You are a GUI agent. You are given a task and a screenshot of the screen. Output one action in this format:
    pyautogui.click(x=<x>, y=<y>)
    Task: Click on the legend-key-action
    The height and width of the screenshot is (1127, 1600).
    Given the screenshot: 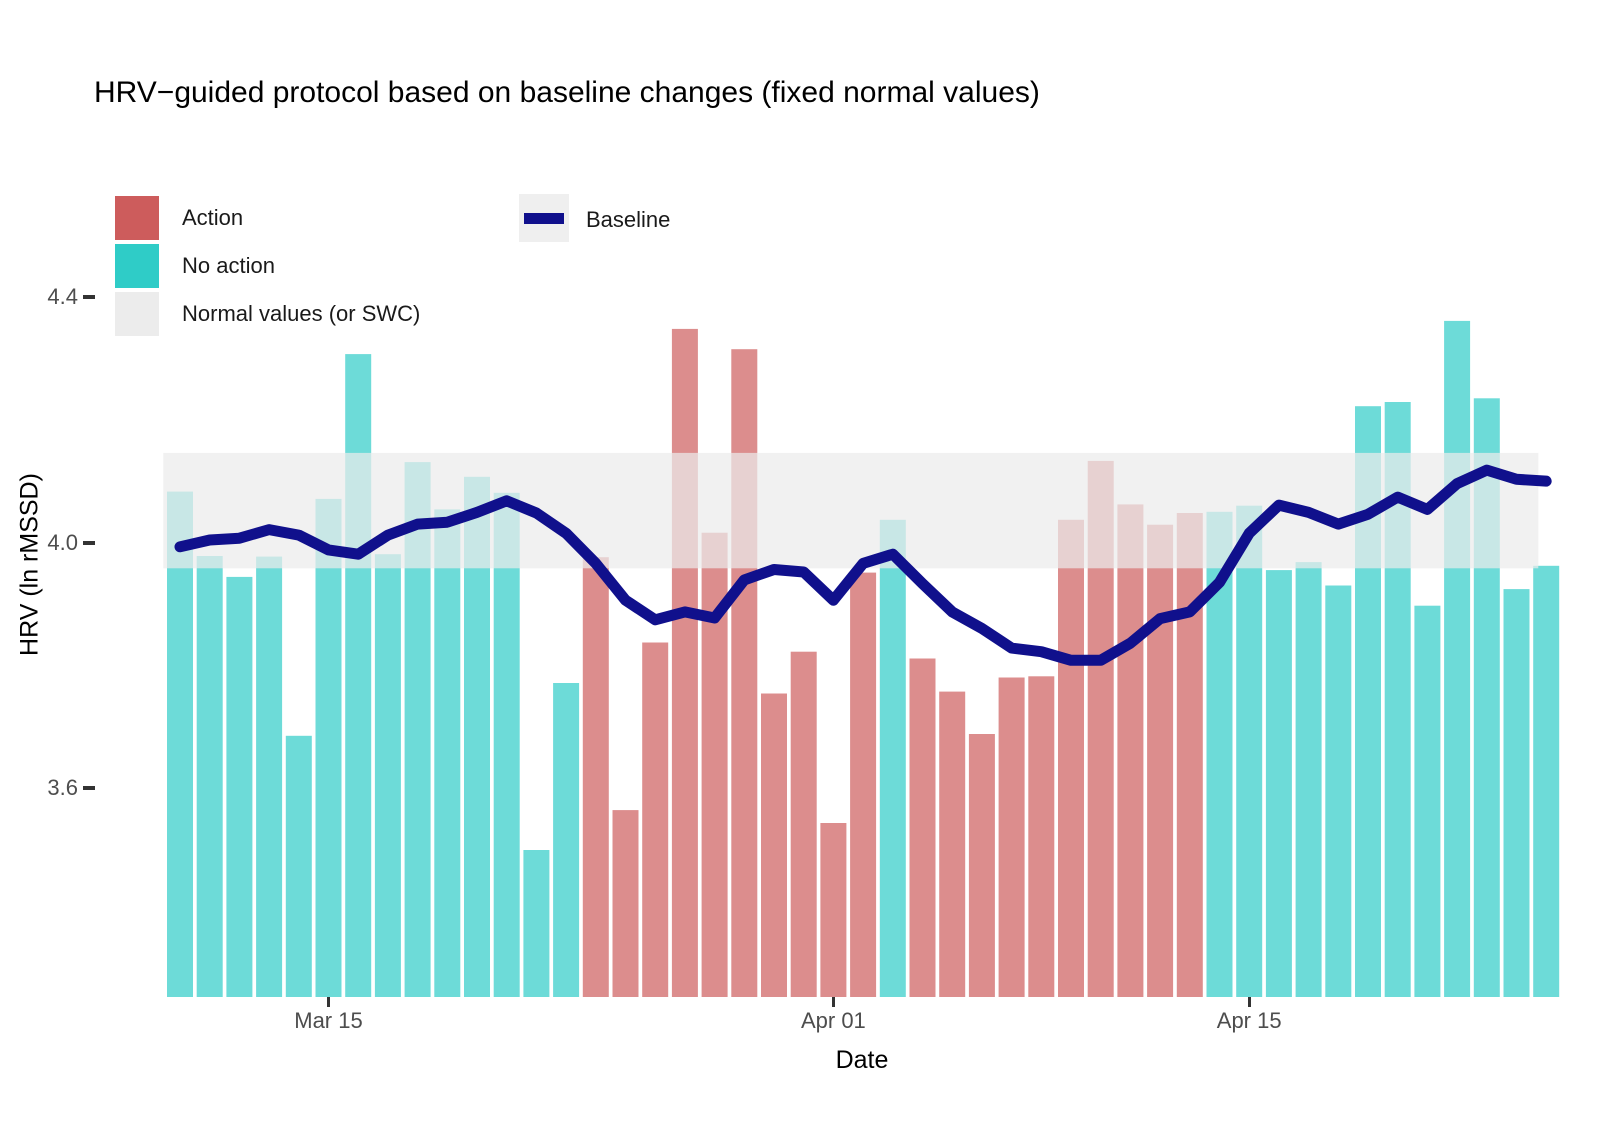 What is the action you would take?
    pyautogui.click(x=137, y=218)
    